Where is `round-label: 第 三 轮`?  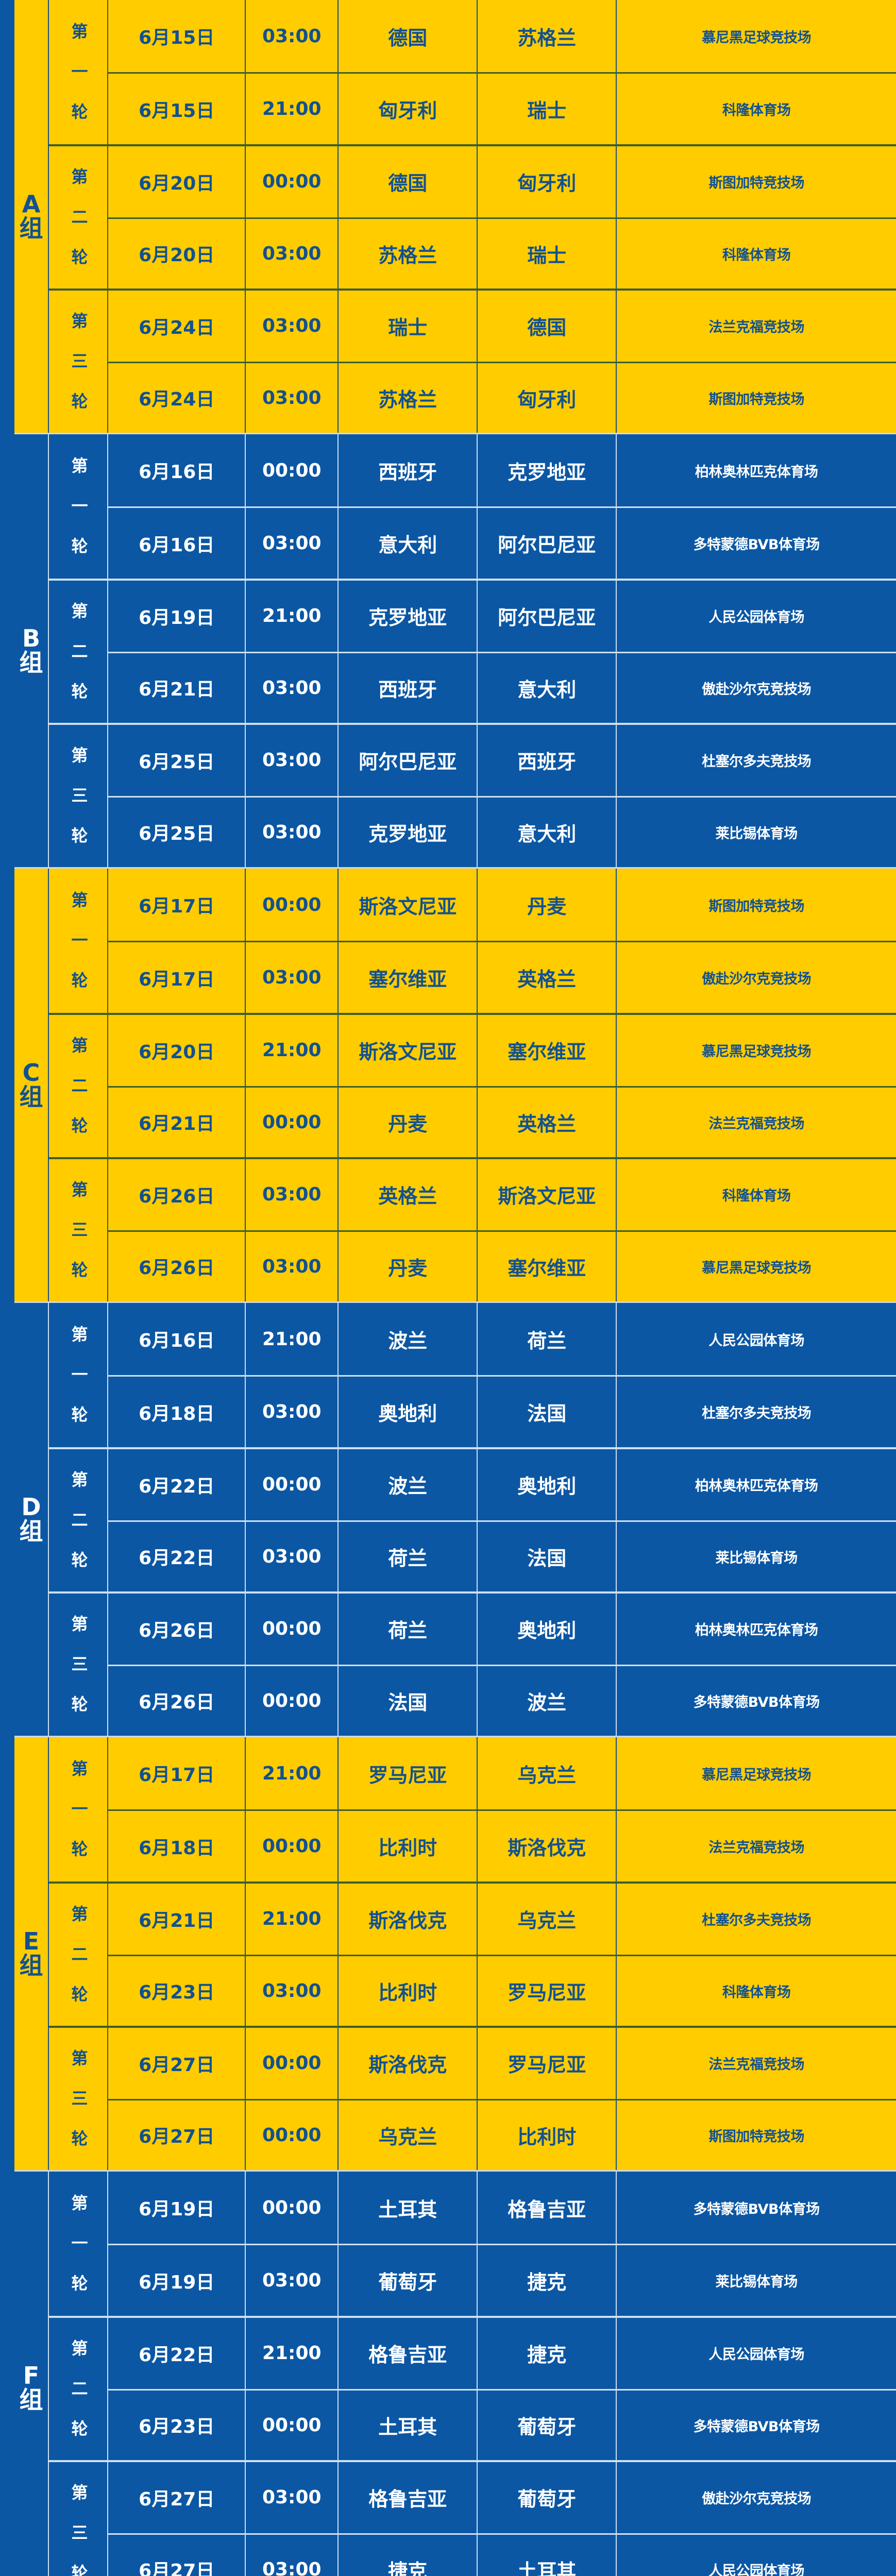 round-label: 第 三 轮 is located at coordinates (79, 2530).